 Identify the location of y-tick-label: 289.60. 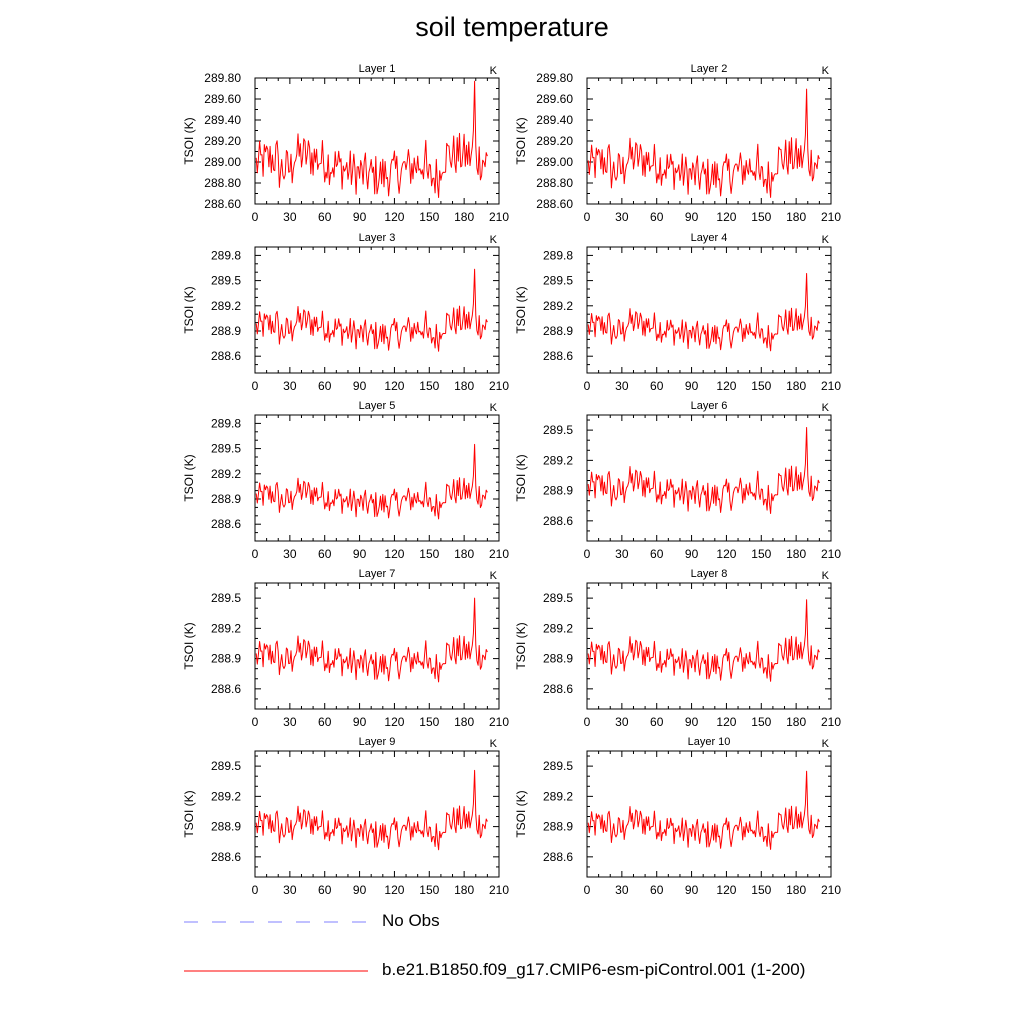
(554, 99).